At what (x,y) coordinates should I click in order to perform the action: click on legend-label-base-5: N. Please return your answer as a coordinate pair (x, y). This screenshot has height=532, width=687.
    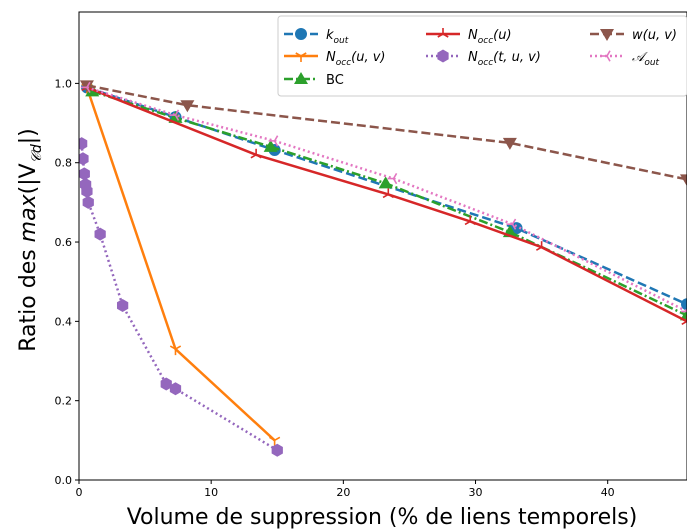
    Looking at the image, I should click on (473, 57).